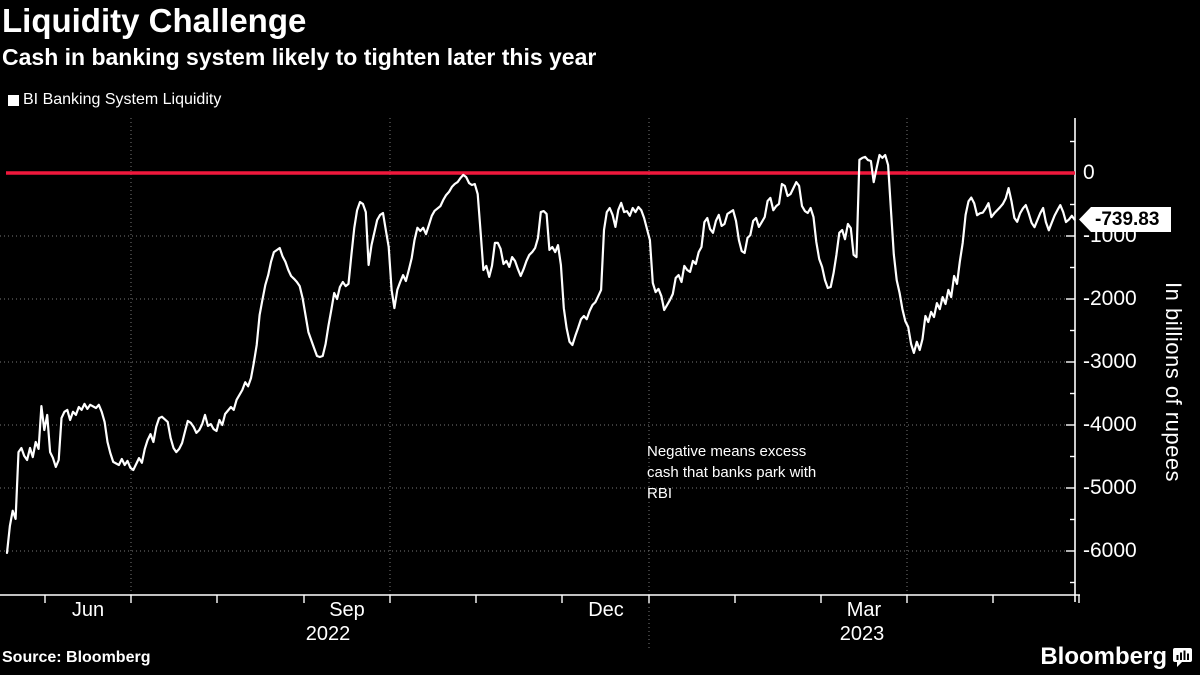 The width and height of the screenshot is (1200, 675). I want to click on y-axis-title: In billions of rupees, so click(1173, 382).